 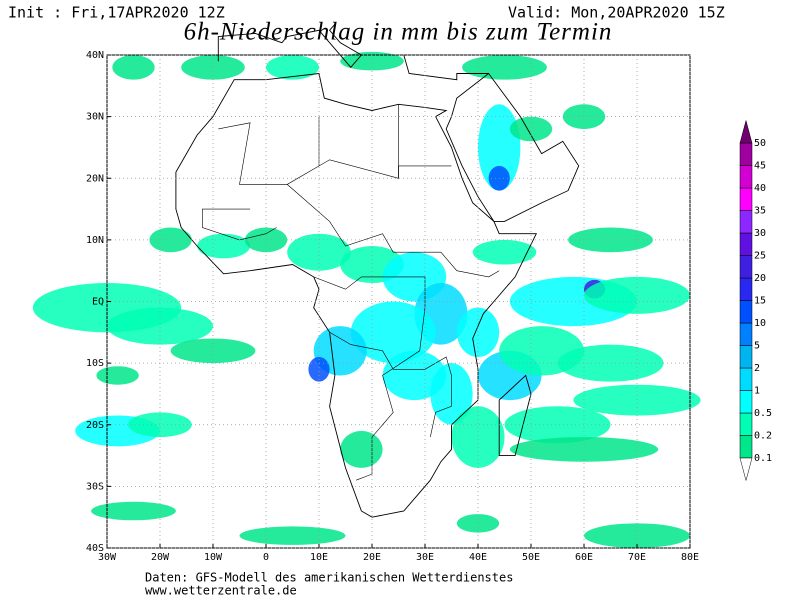 What do you see at coordinates (760, 188) in the screenshot?
I see `colorbar-label: 40` at bounding box center [760, 188].